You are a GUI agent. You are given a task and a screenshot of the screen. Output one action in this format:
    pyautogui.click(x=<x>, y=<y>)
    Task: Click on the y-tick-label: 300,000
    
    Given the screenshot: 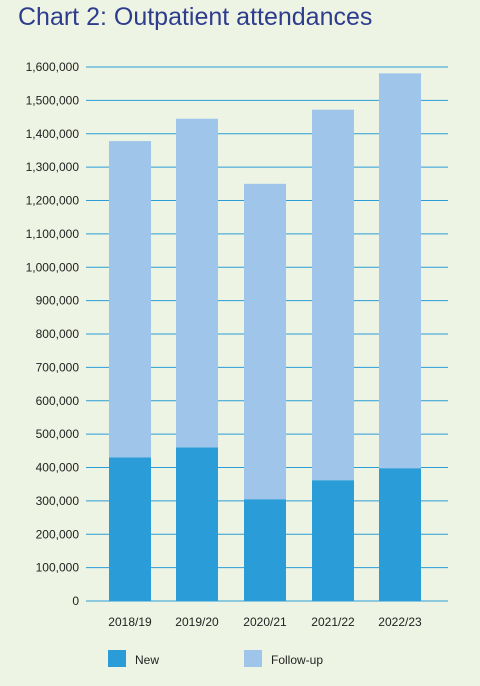 What is the action you would take?
    pyautogui.click(x=58, y=501)
    